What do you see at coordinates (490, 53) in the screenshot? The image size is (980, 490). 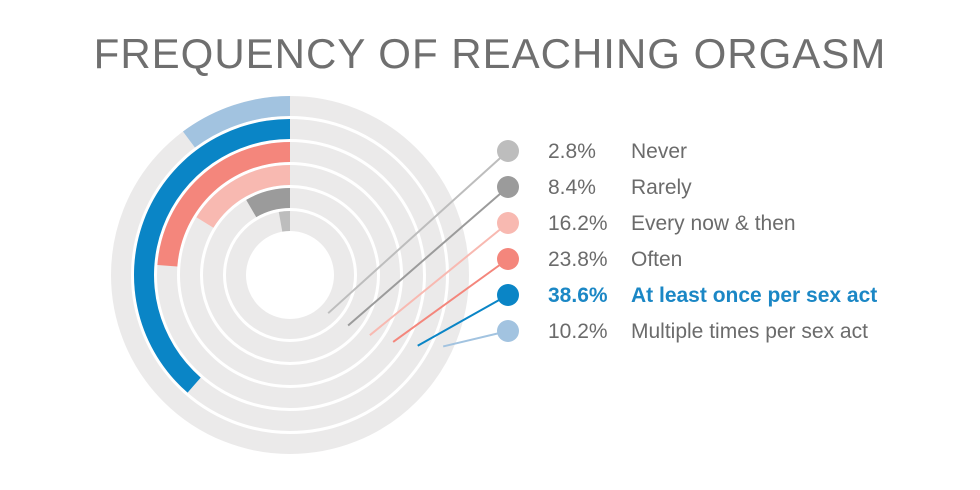 I see `chart-title: FREQUENCY OF REACHING ORGASM` at bounding box center [490, 53].